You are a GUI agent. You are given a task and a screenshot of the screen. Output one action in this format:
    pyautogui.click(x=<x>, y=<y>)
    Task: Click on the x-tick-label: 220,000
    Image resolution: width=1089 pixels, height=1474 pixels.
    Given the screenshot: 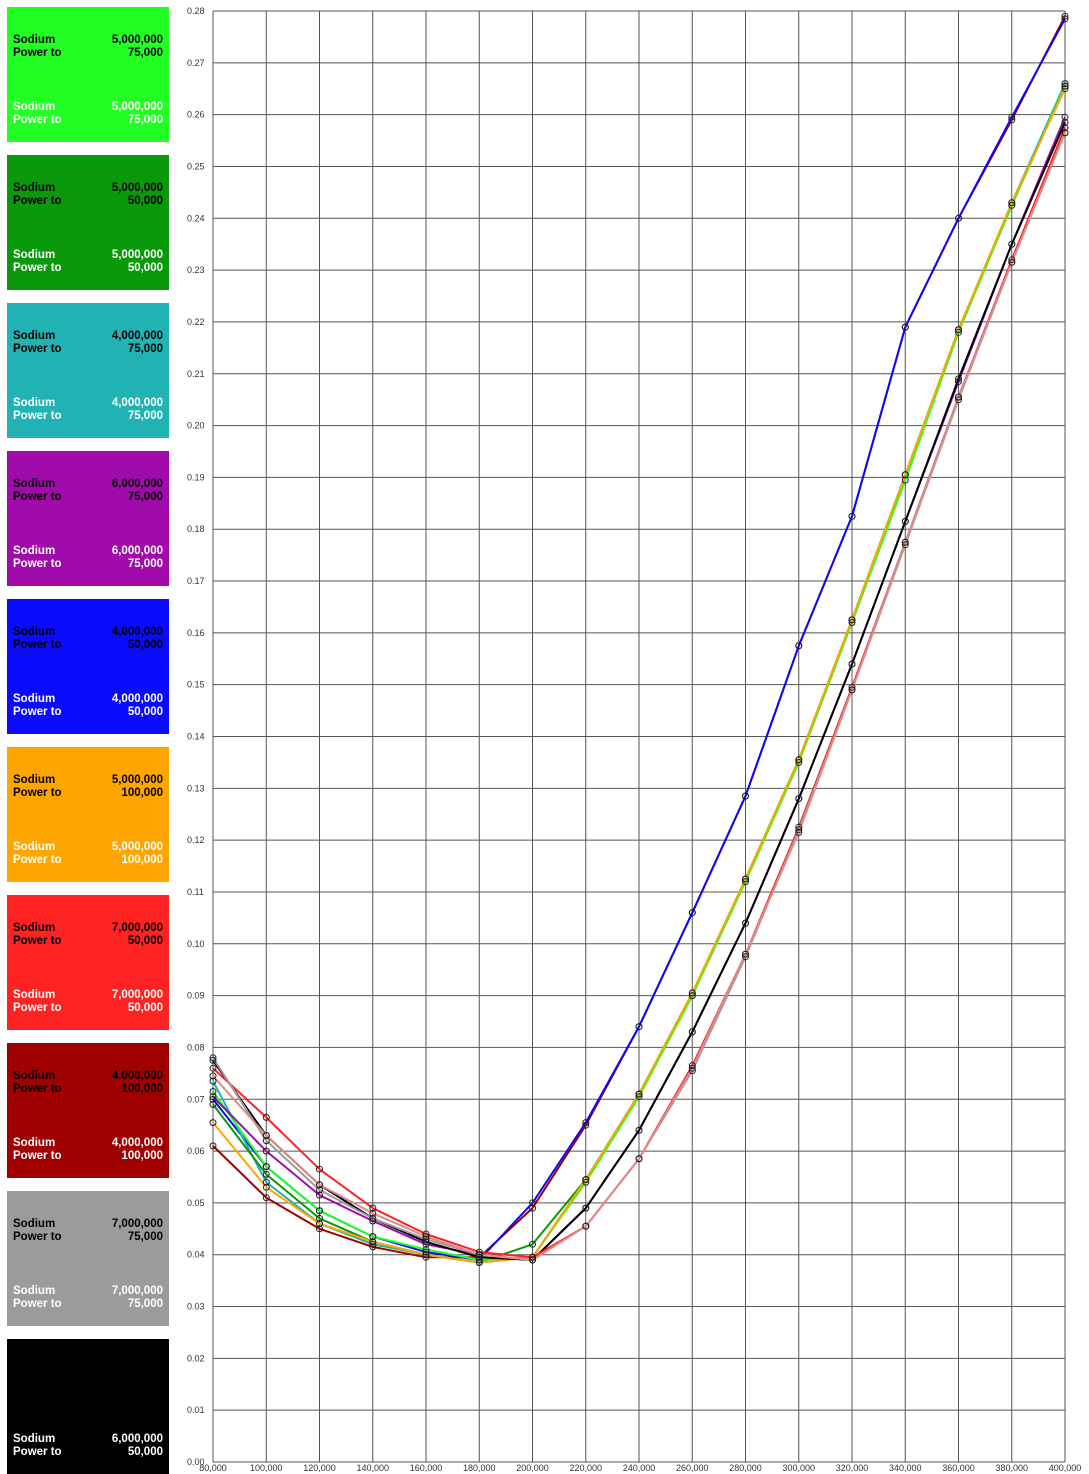 What is the action you would take?
    pyautogui.click(x=585, y=1467)
    